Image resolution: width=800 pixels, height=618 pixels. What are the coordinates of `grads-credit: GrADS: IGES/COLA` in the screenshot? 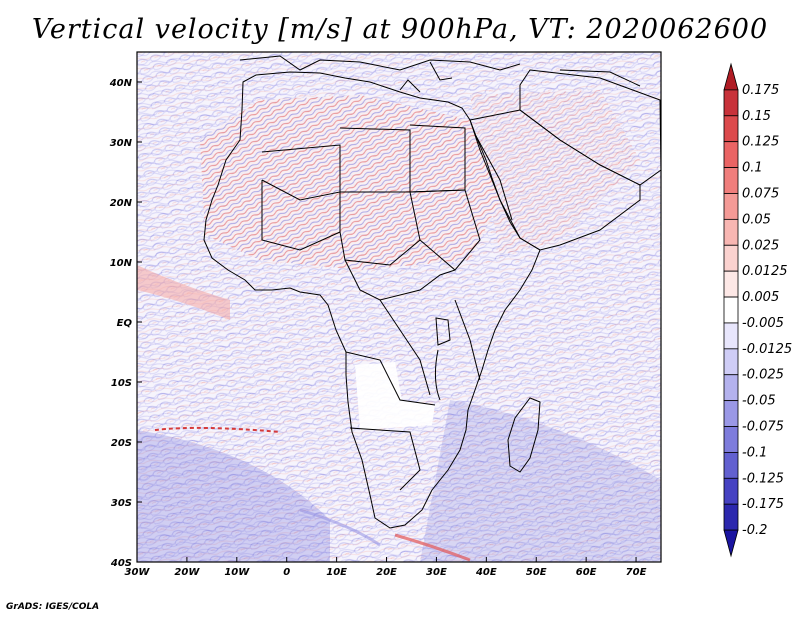 It's located at (53, 607).